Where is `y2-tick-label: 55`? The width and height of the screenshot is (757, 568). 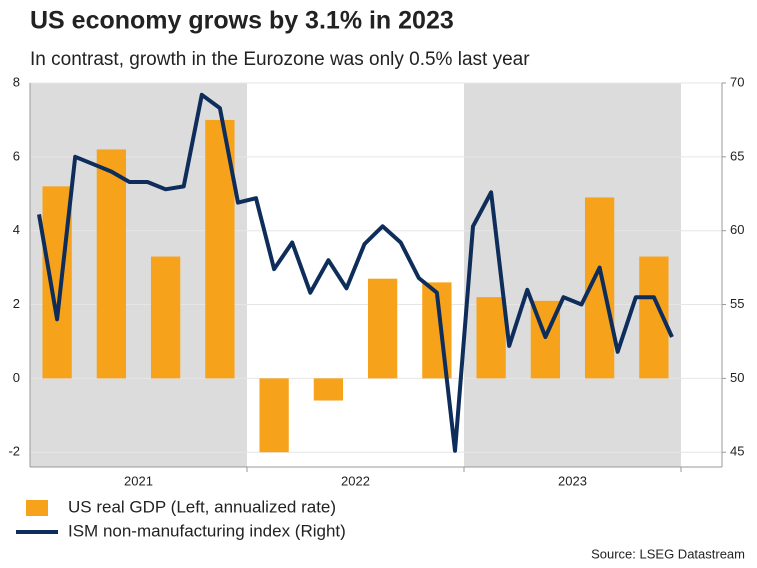
y2-tick-label: 55 is located at coordinates (737, 303).